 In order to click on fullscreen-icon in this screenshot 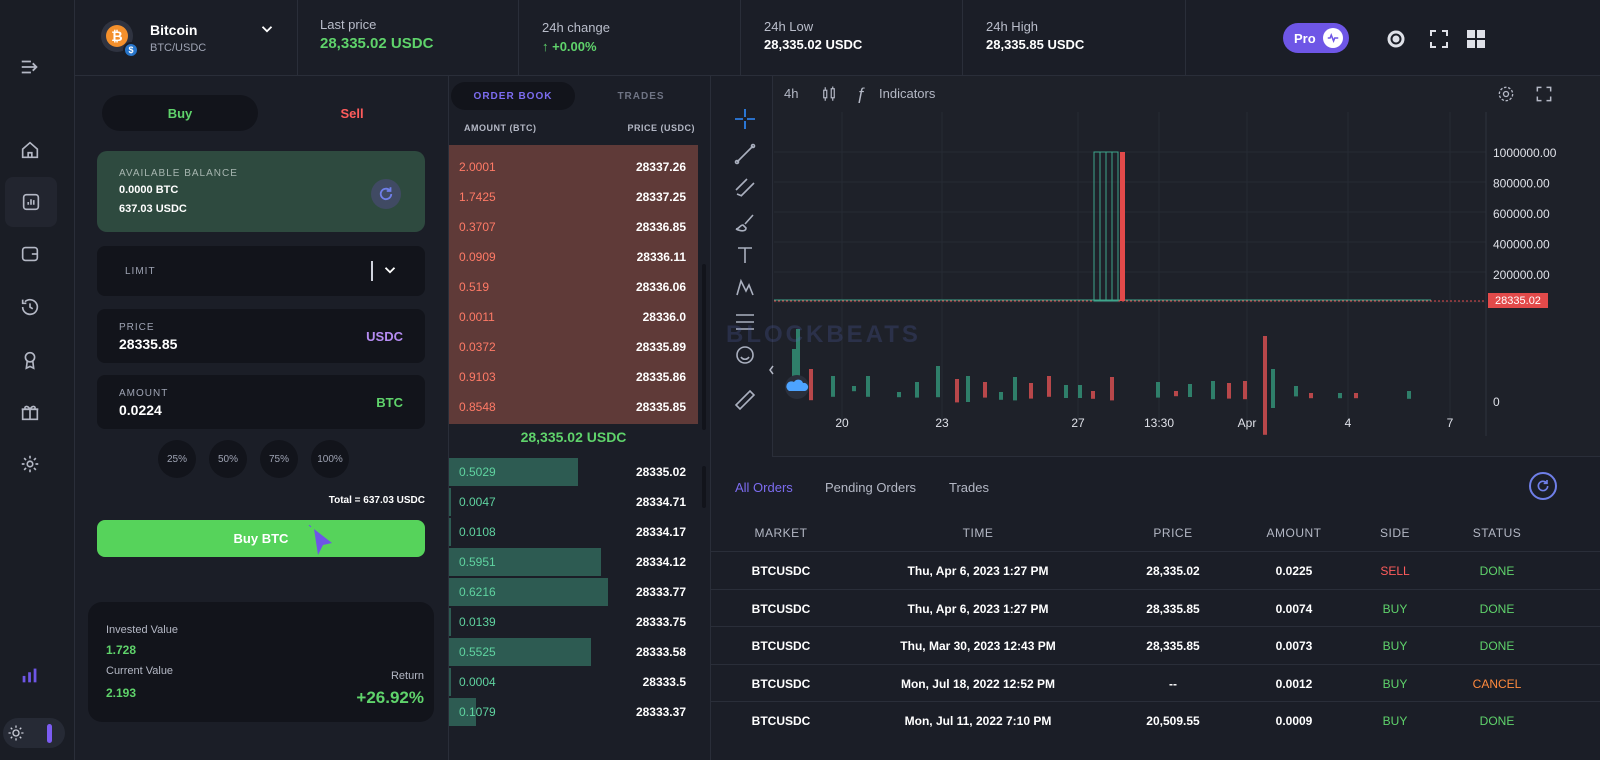, I will do `click(1439, 39)`.